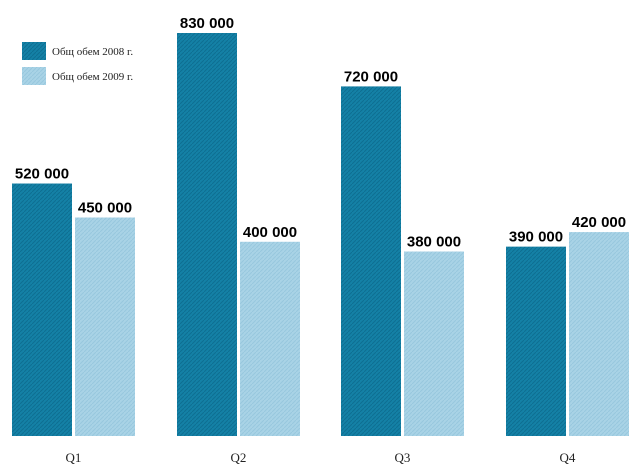  What do you see at coordinates (568, 457) in the screenshot?
I see `category-label-q4: Q4` at bounding box center [568, 457].